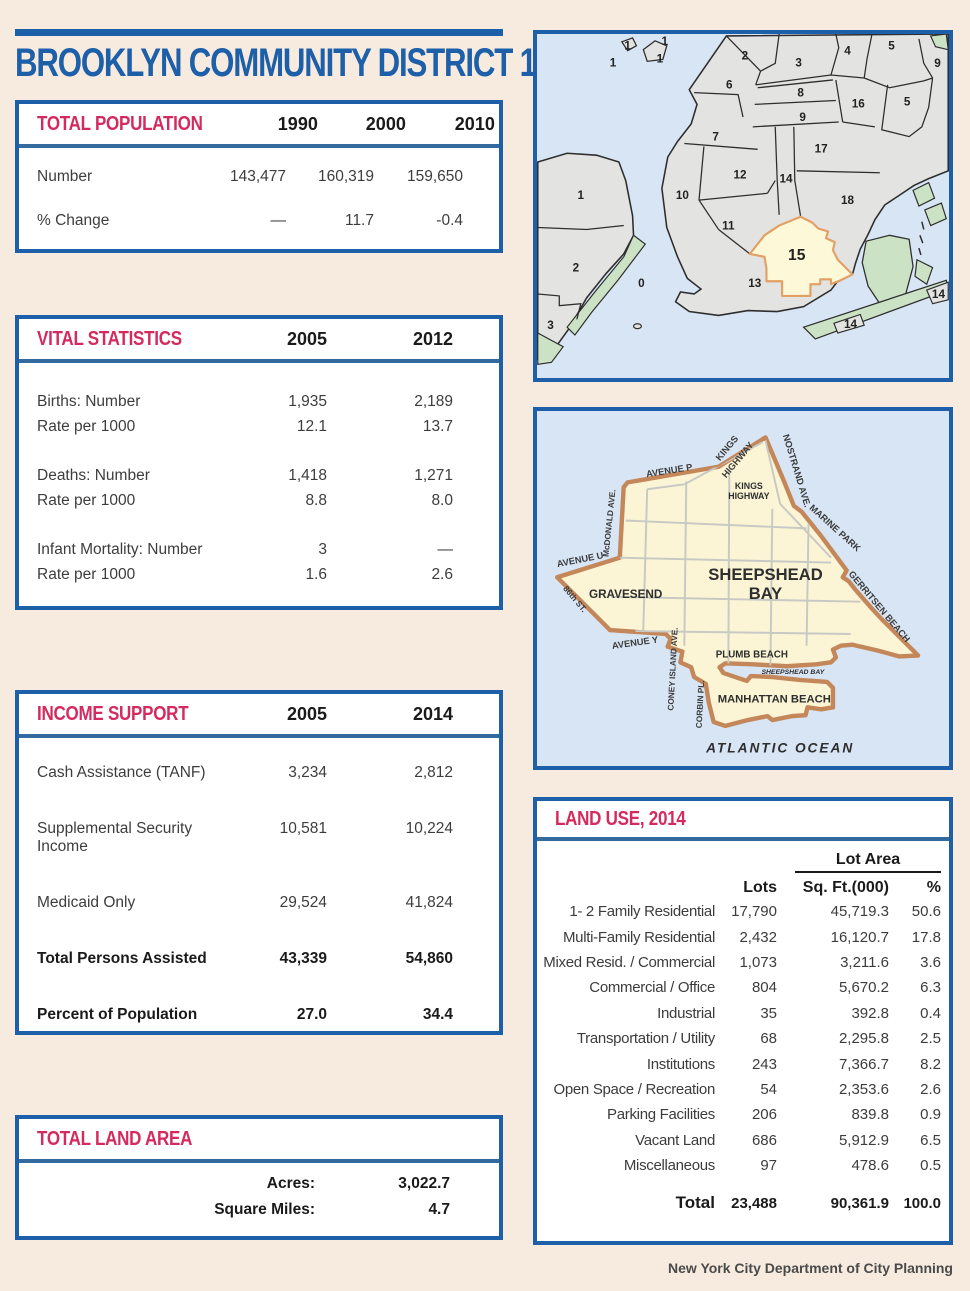 The height and width of the screenshot is (1291, 970). Describe the element at coordinates (847, 51) in the screenshot. I see `district-label-4: 4` at that location.